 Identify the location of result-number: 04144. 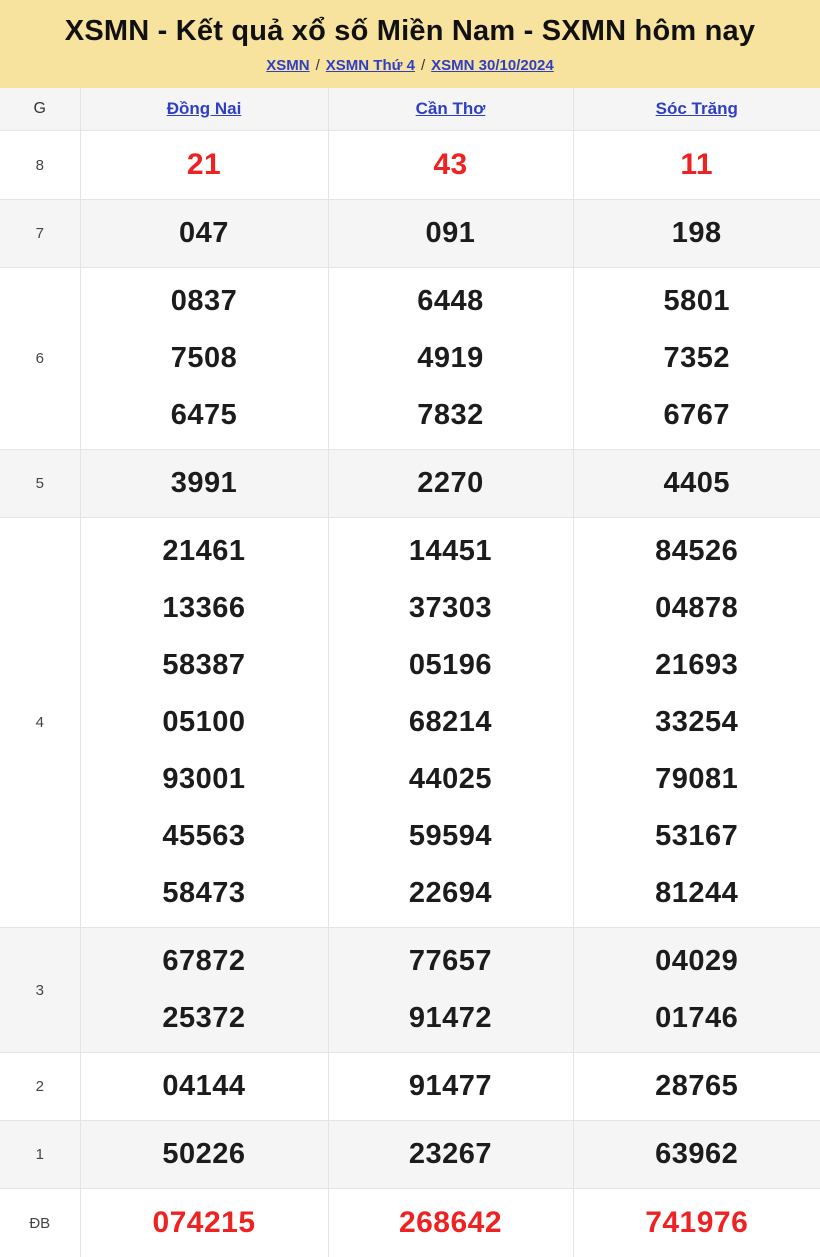
(204, 1086).